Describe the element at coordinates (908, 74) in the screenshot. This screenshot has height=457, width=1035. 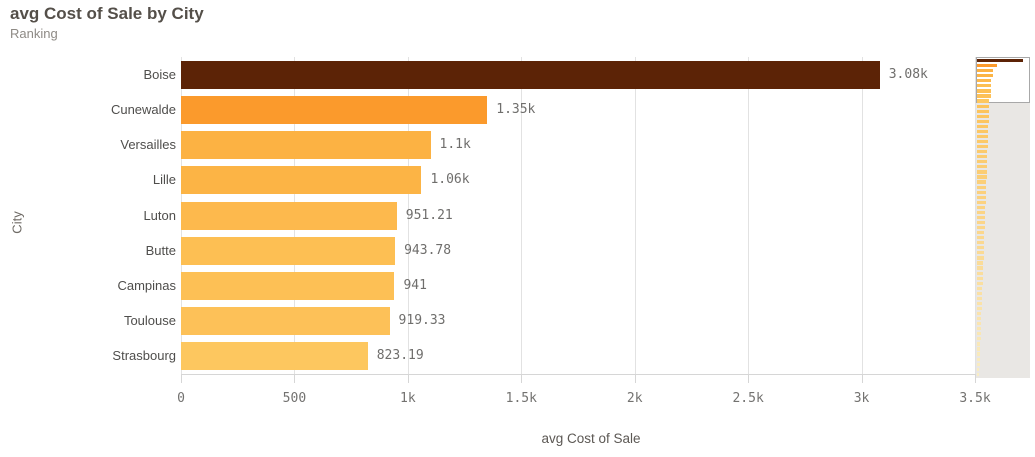
I see `bar-value-label: 3.08k` at that location.